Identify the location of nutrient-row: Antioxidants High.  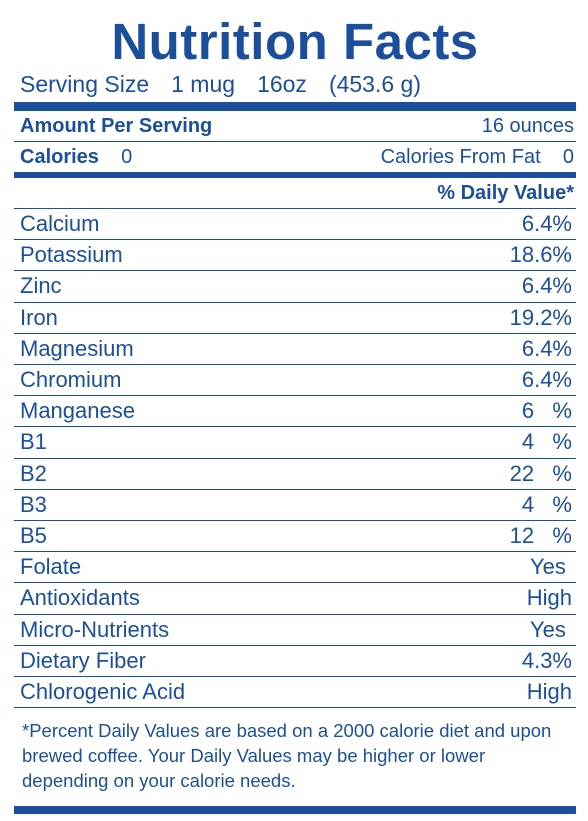
(295, 599).